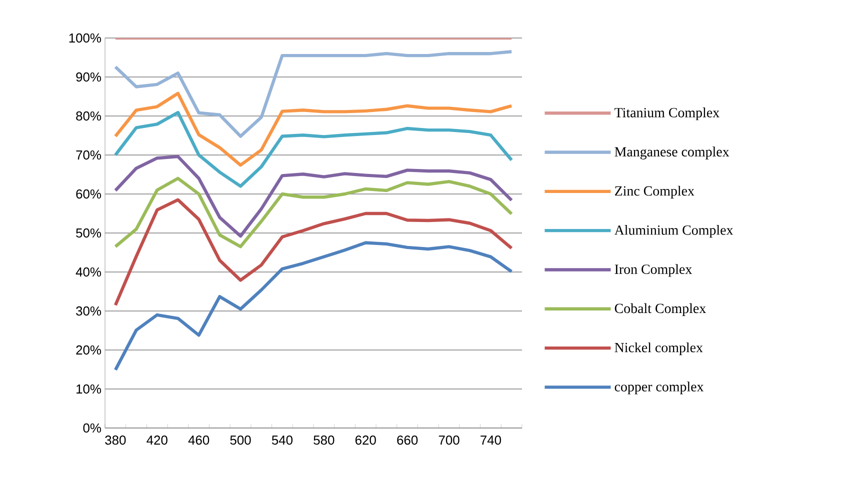  What do you see at coordinates (89, 194) in the screenshot?
I see `y-tick-label: 60%` at bounding box center [89, 194].